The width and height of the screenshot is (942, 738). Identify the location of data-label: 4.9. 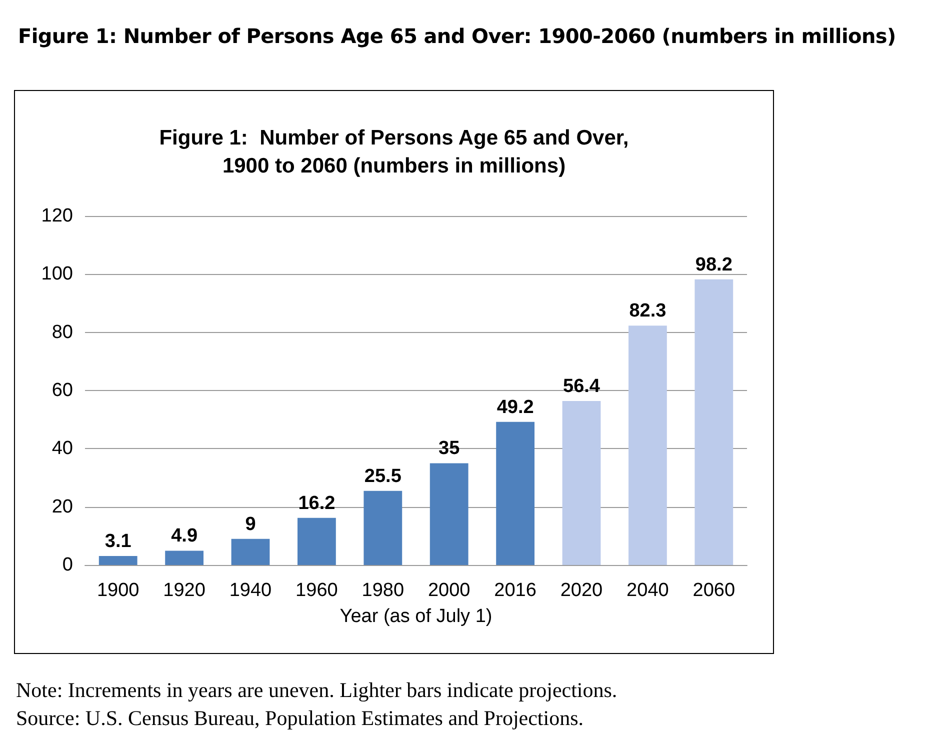
(184, 536).